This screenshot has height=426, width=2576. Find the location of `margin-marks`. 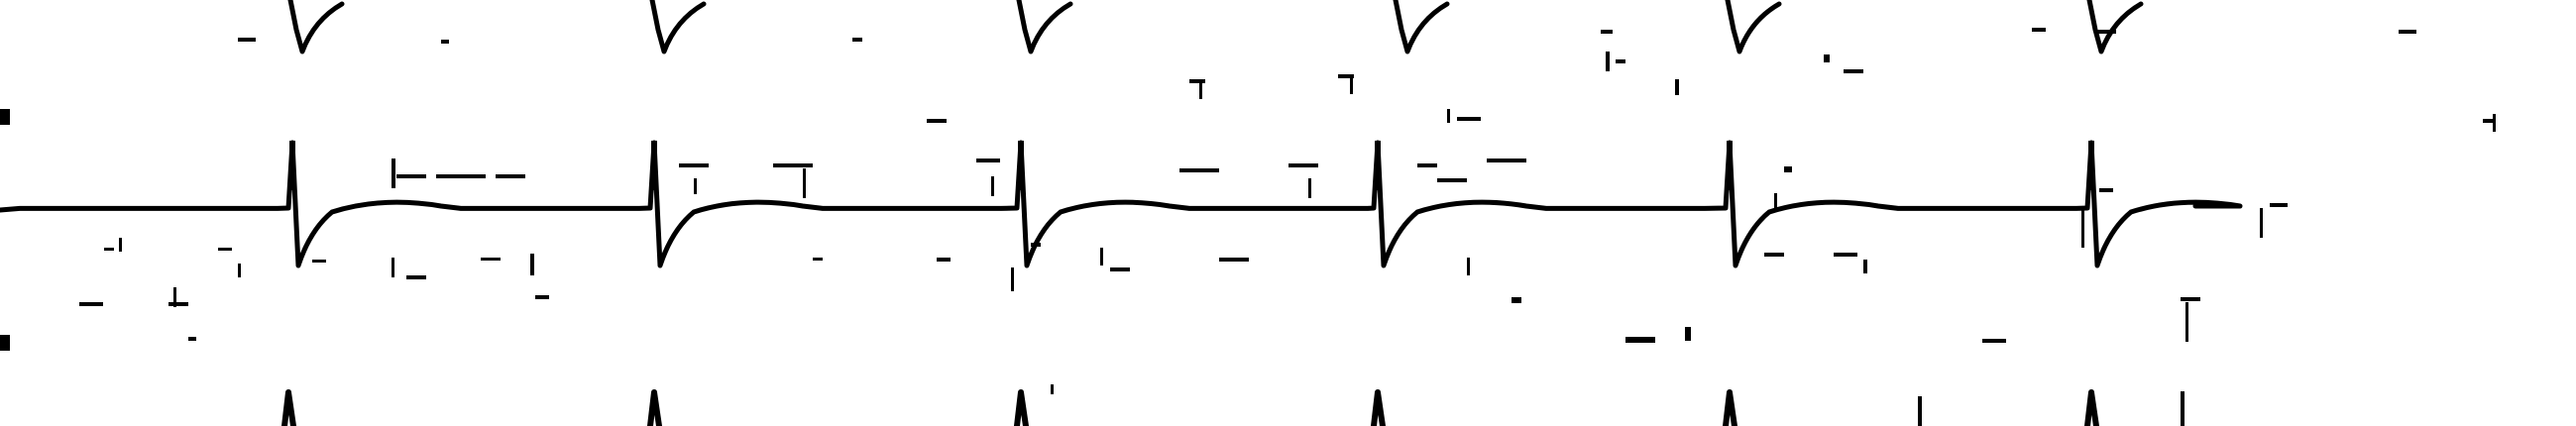

margin-marks is located at coordinates (5, 230).